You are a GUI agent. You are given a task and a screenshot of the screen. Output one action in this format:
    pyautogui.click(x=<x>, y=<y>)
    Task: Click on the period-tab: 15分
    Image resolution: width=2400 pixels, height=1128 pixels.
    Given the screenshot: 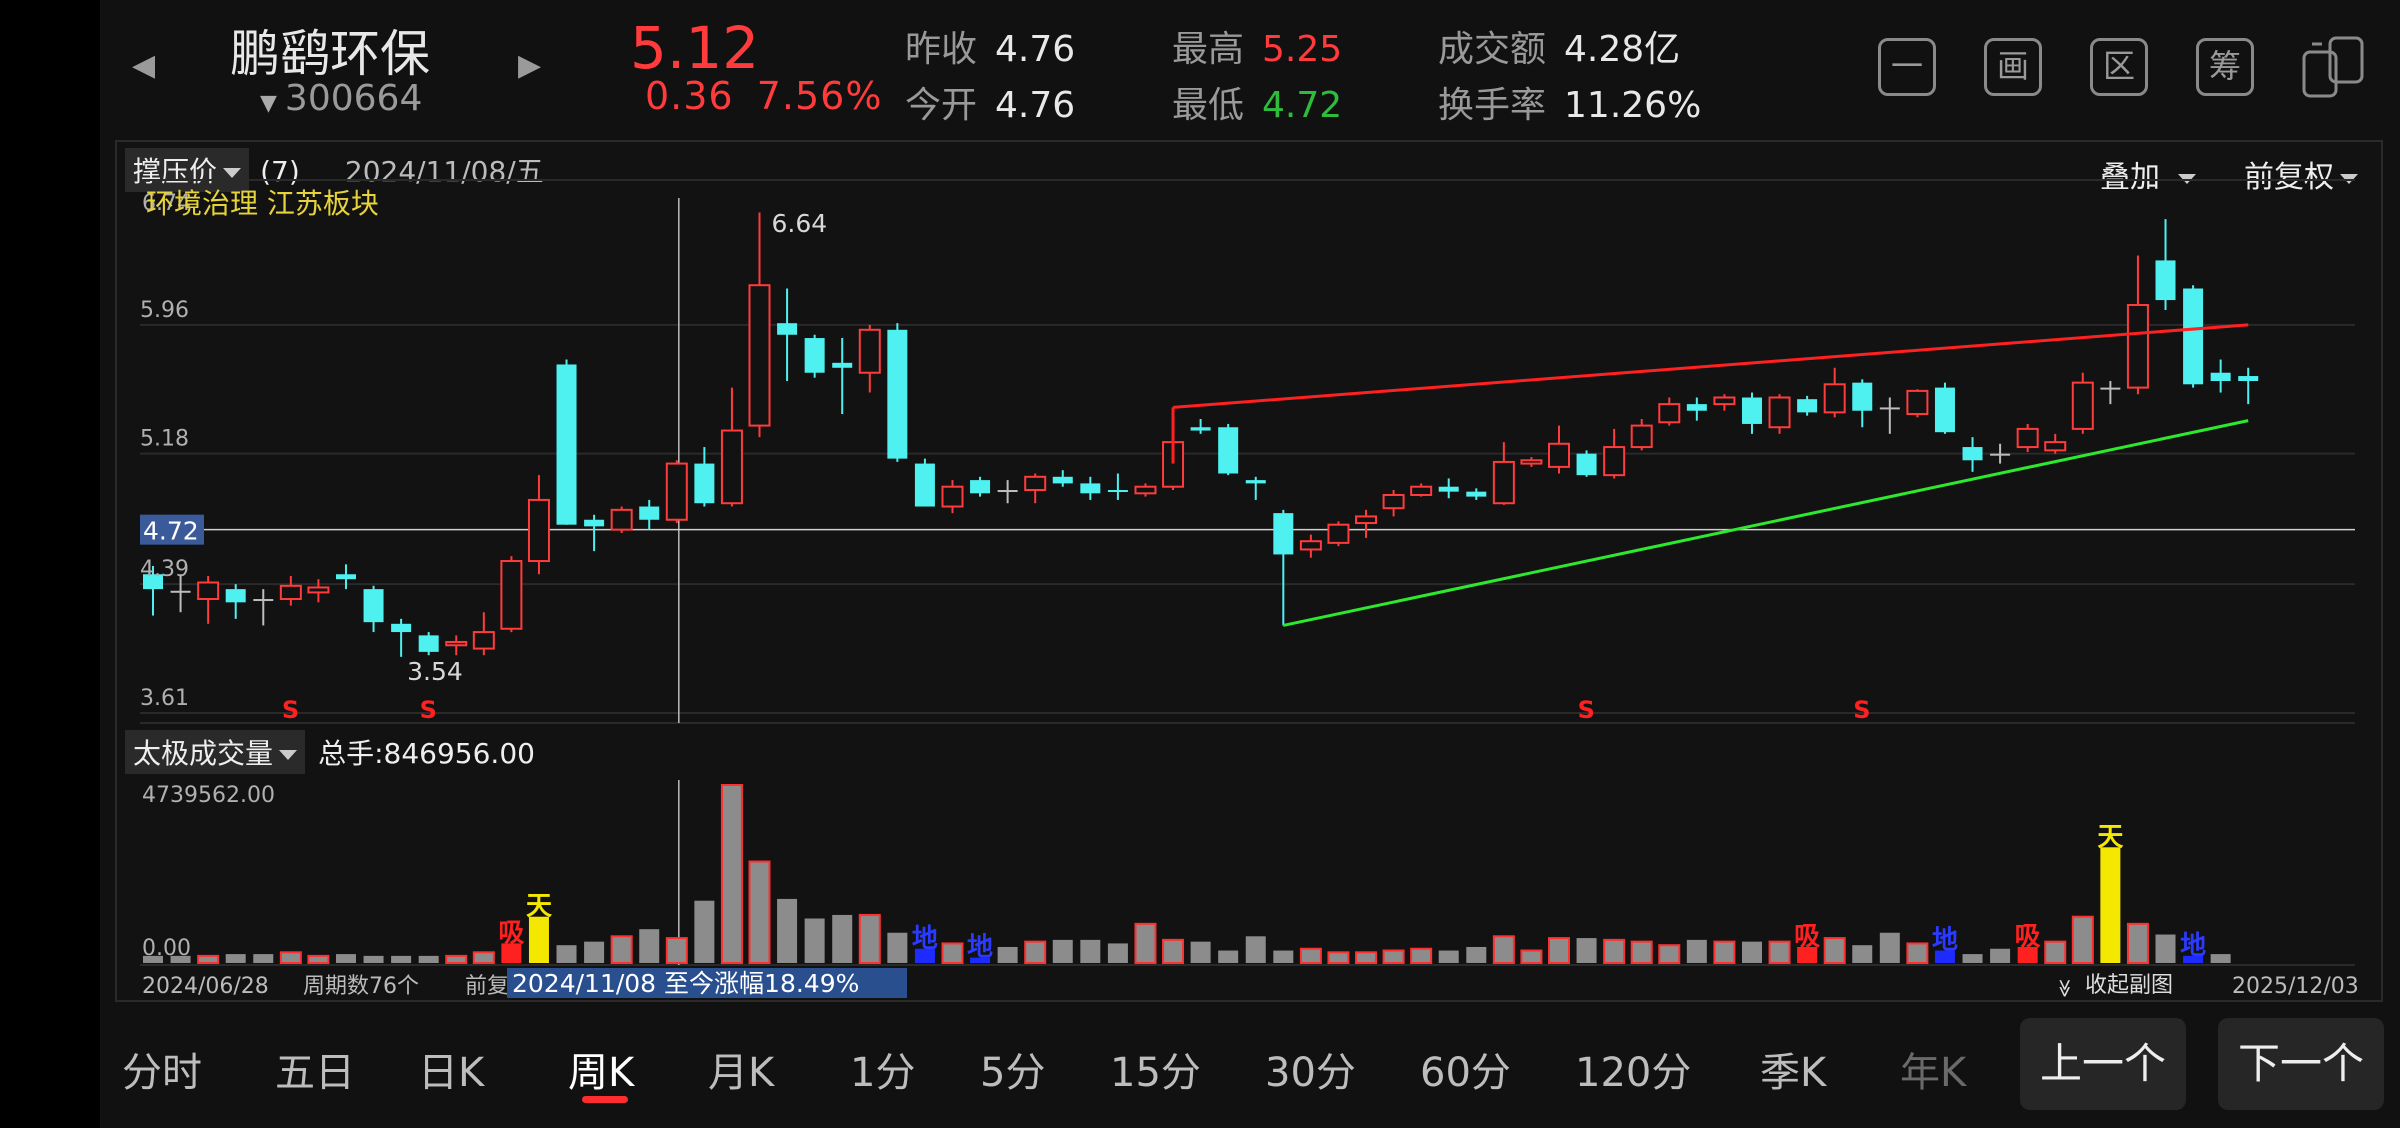 What is the action you would take?
    pyautogui.click(x=1155, y=1073)
    